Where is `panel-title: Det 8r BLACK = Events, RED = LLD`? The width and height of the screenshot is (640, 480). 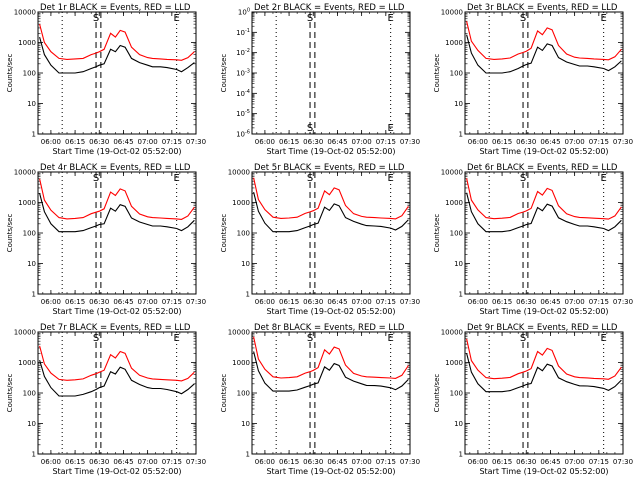 panel-title: Det 8r BLACK = Events, RED = LLD is located at coordinates (329, 328).